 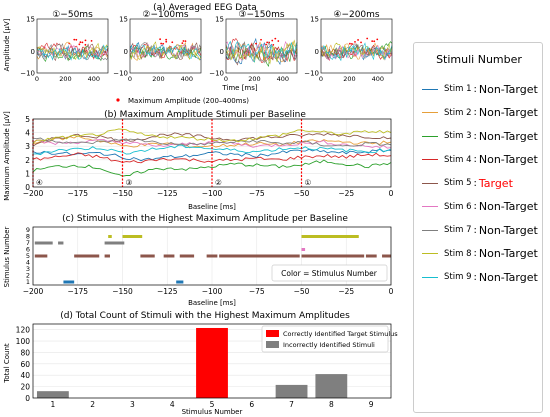 I want to click on d-legend-target-label: Correctly Identified Target Stimulus, so click(x=340, y=334).